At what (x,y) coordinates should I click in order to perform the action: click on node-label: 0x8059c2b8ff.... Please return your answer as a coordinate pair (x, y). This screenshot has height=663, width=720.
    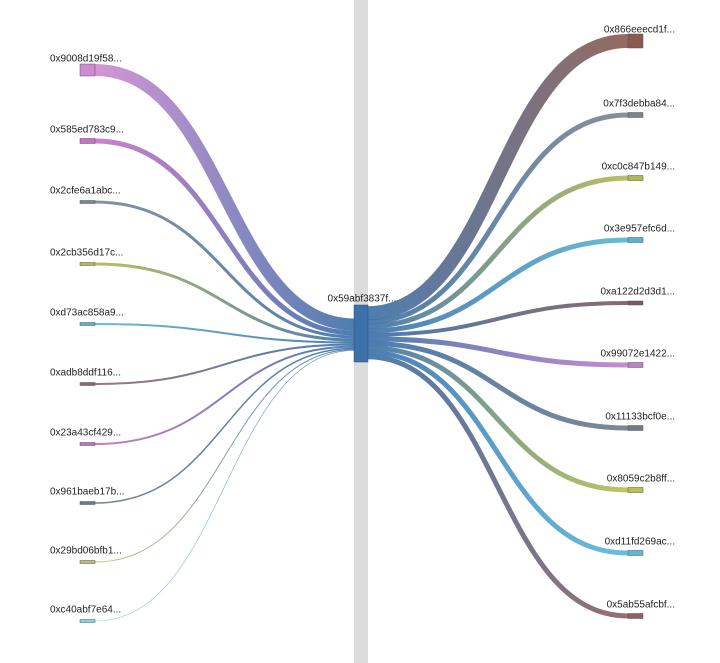
    Looking at the image, I should click on (641, 479).